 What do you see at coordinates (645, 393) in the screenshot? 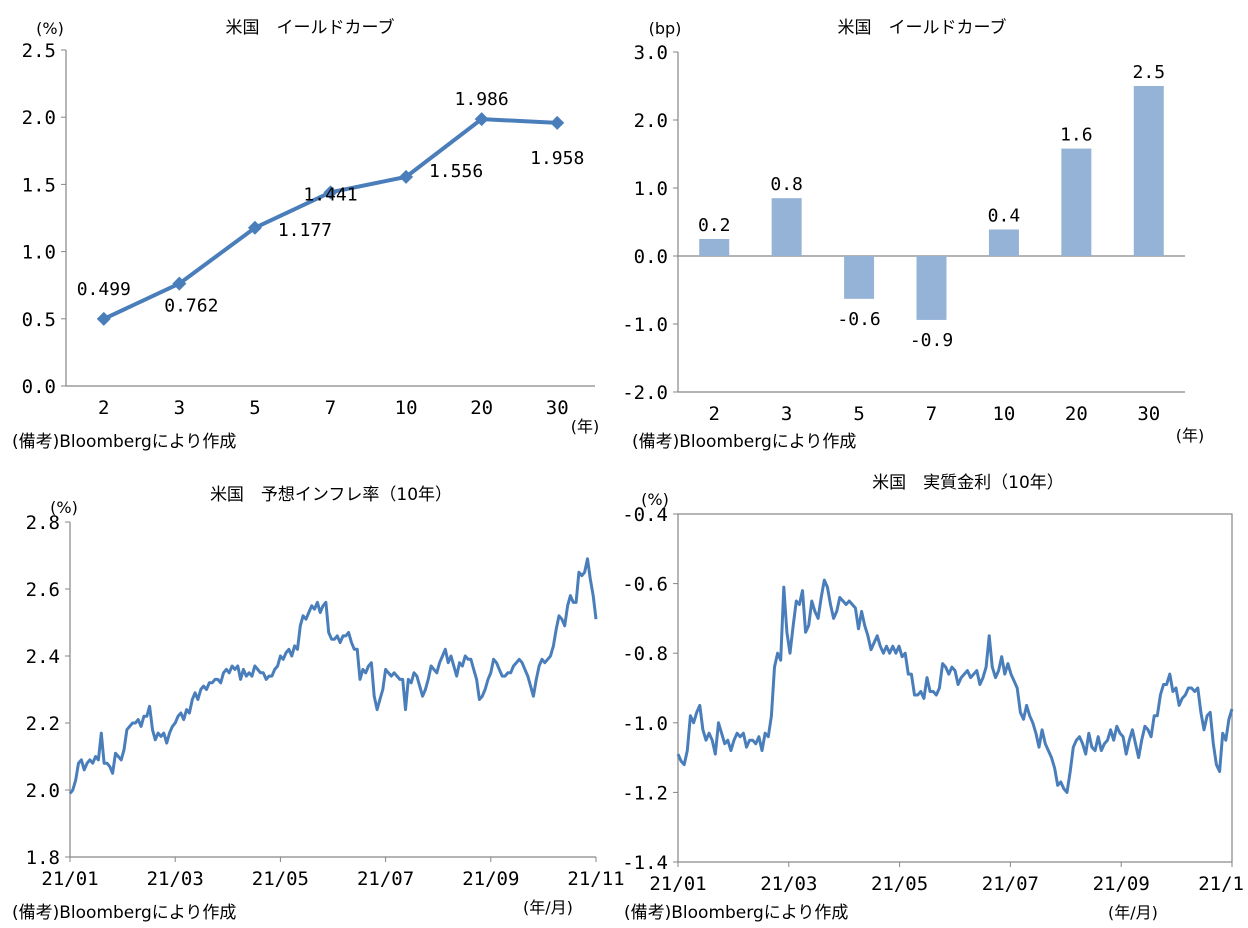
I see `y-tick-label: -2.0` at bounding box center [645, 393].